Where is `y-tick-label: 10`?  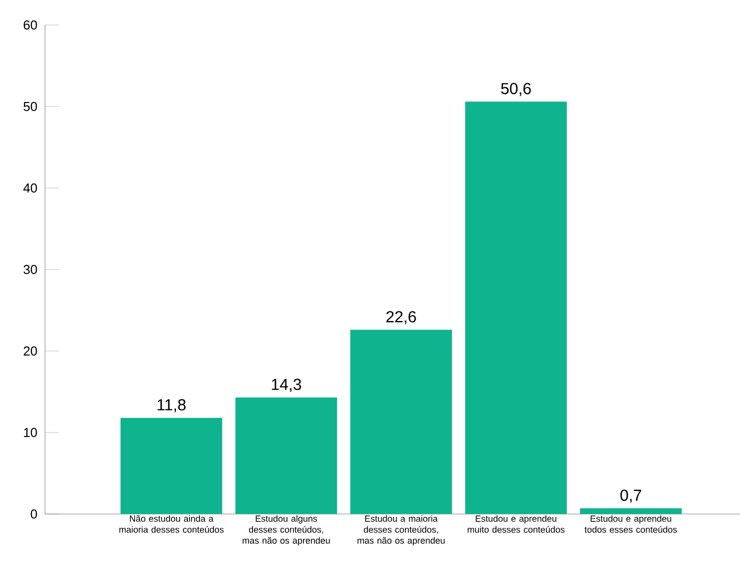
y-tick-label: 10 is located at coordinates (30, 433).